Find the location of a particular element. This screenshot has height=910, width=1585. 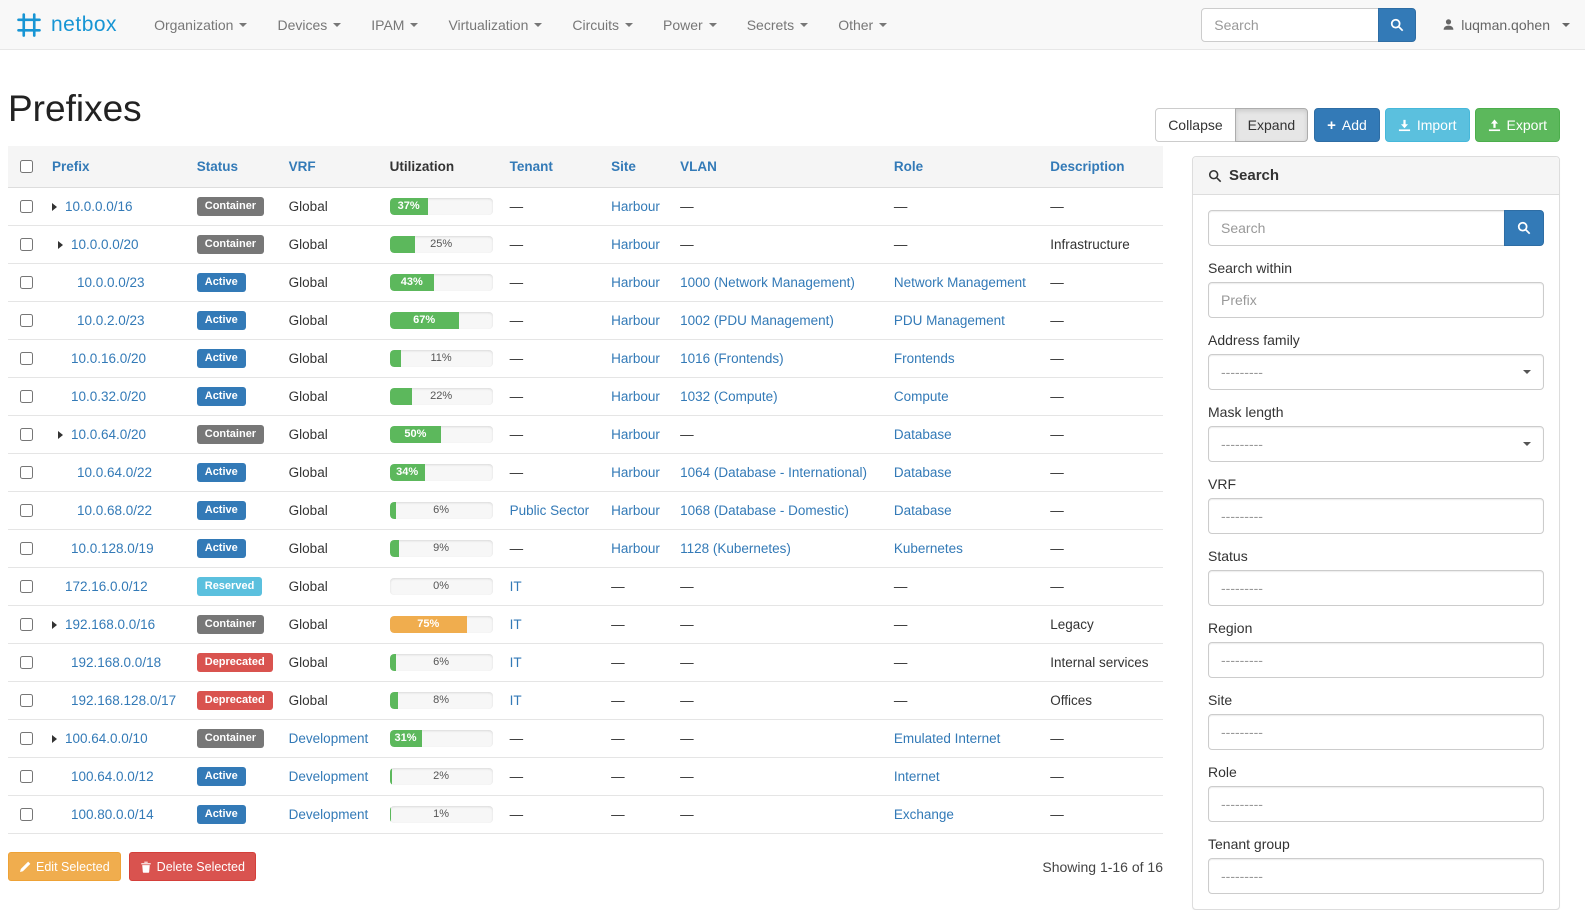

column-header-status: Status is located at coordinates (234, 167).